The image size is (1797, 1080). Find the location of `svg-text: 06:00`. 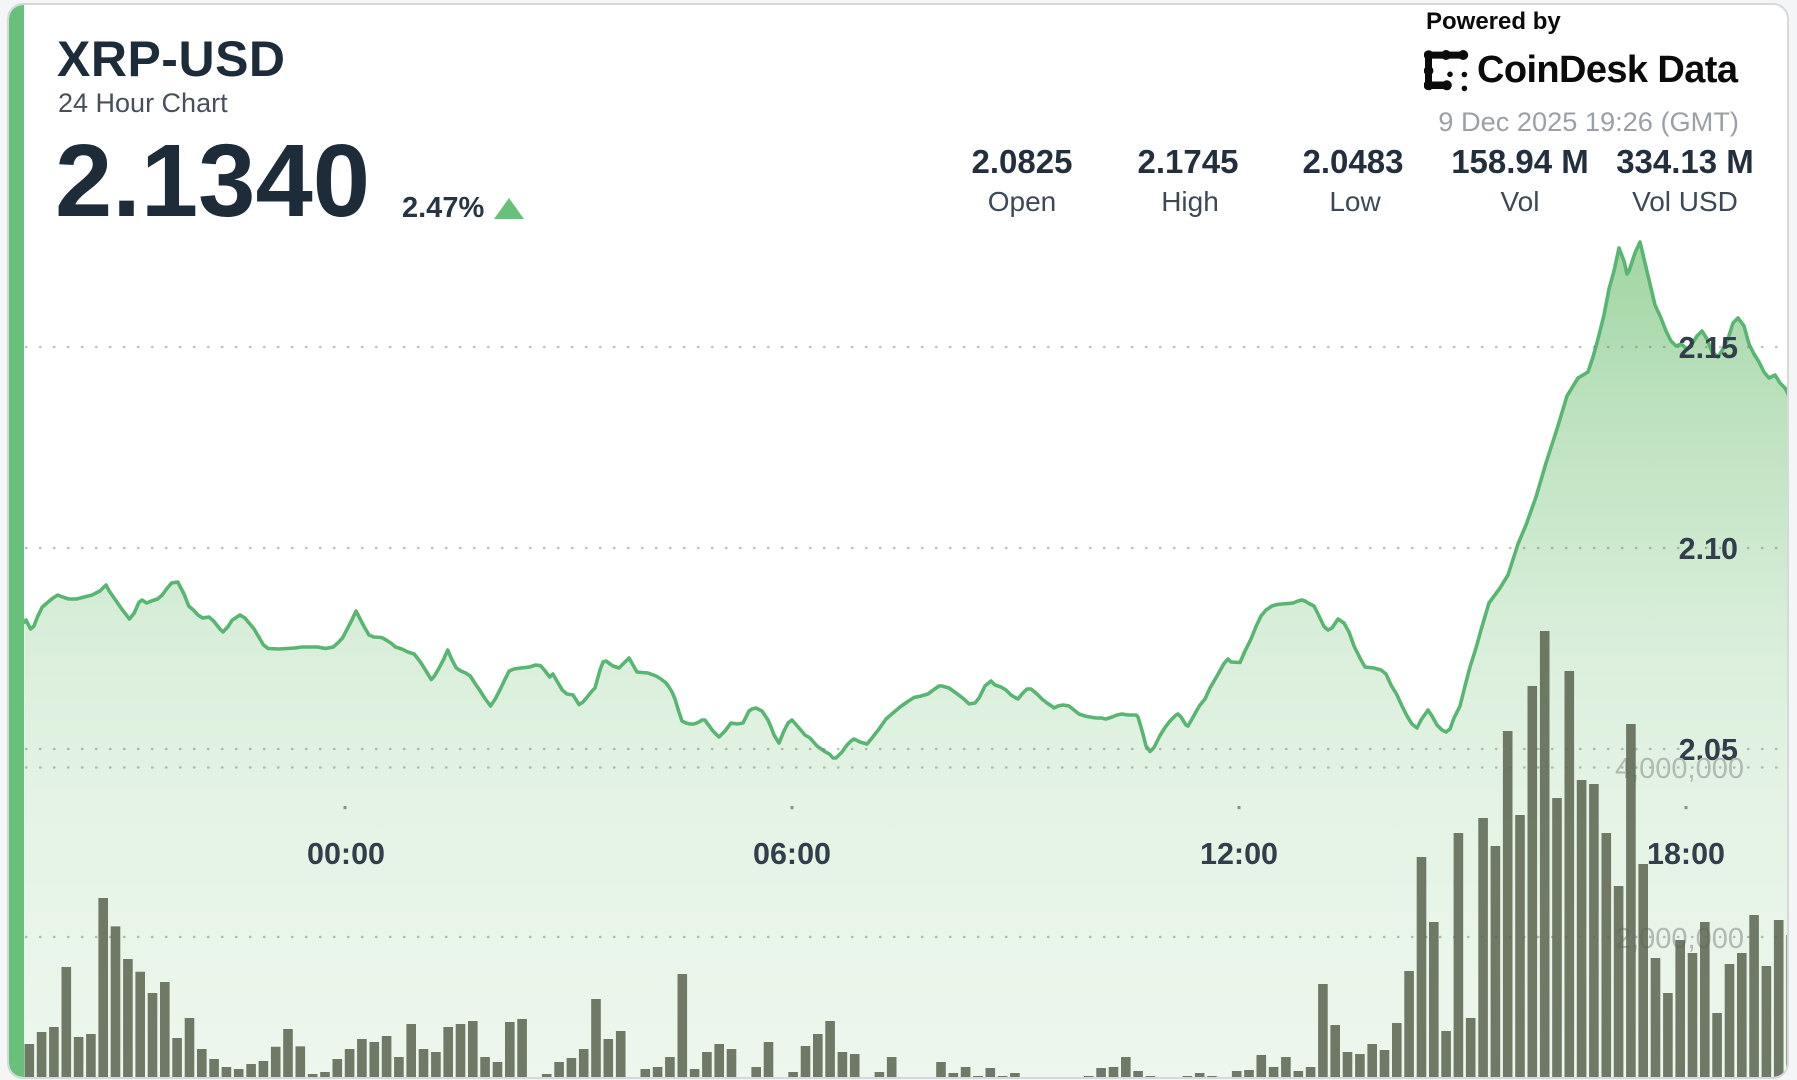

svg-text: 06:00 is located at coordinates (792, 854).